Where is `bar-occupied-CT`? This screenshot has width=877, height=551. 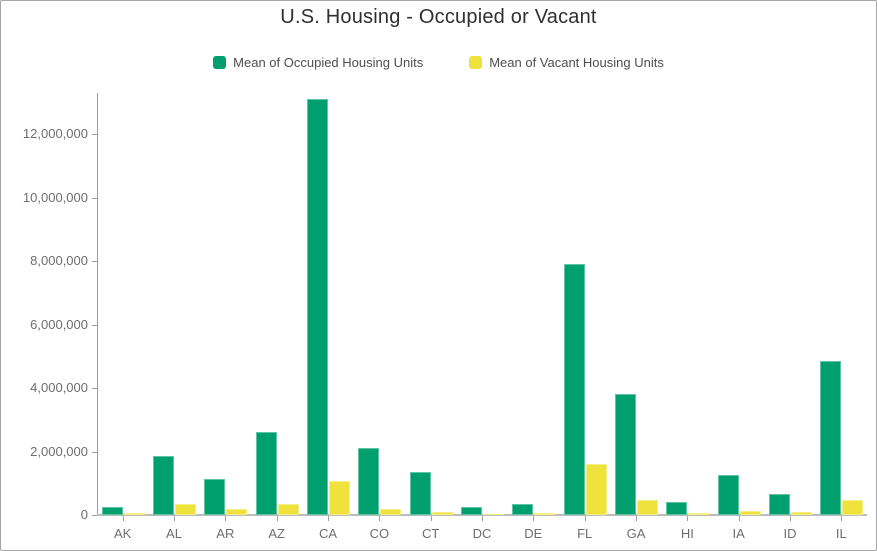 bar-occupied-CT is located at coordinates (420, 493).